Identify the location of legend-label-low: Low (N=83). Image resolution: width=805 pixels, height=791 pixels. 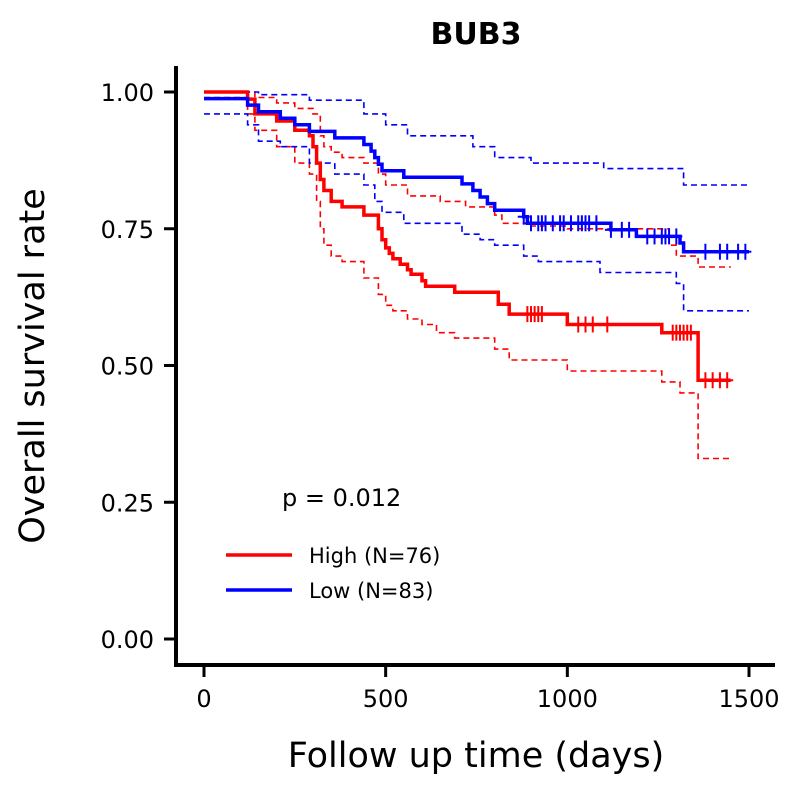
(371, 591).